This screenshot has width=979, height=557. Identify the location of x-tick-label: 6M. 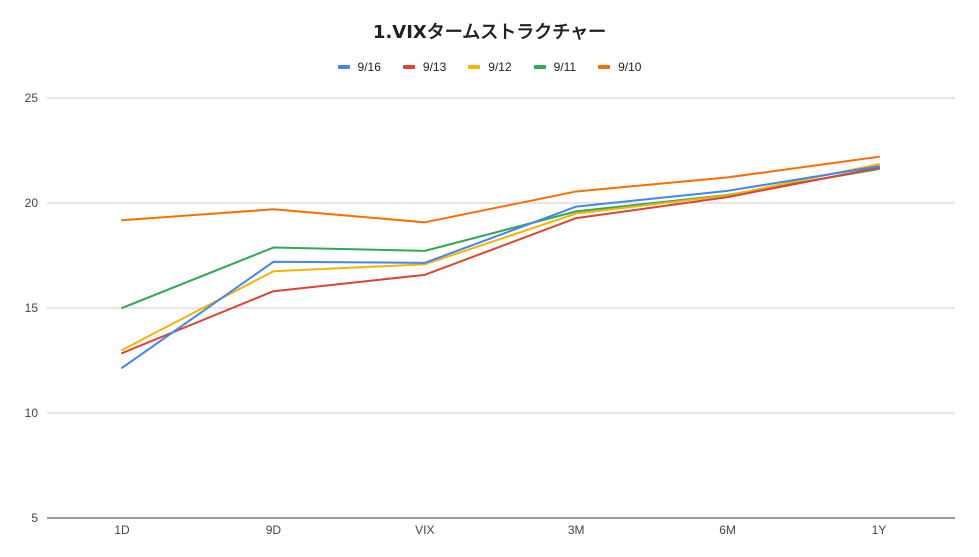
(727, 530).